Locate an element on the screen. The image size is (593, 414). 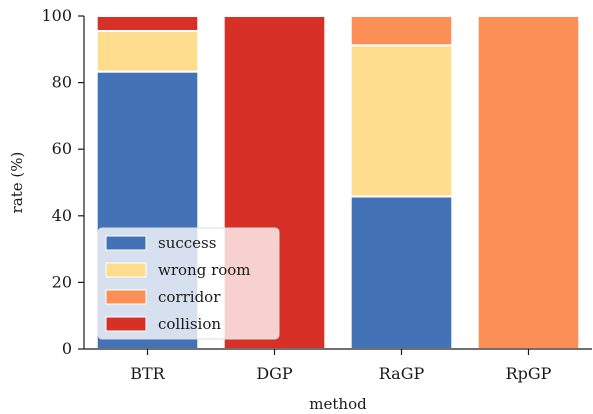
x-tick-label-dgp: DGP is located at coordinates (274, 373).